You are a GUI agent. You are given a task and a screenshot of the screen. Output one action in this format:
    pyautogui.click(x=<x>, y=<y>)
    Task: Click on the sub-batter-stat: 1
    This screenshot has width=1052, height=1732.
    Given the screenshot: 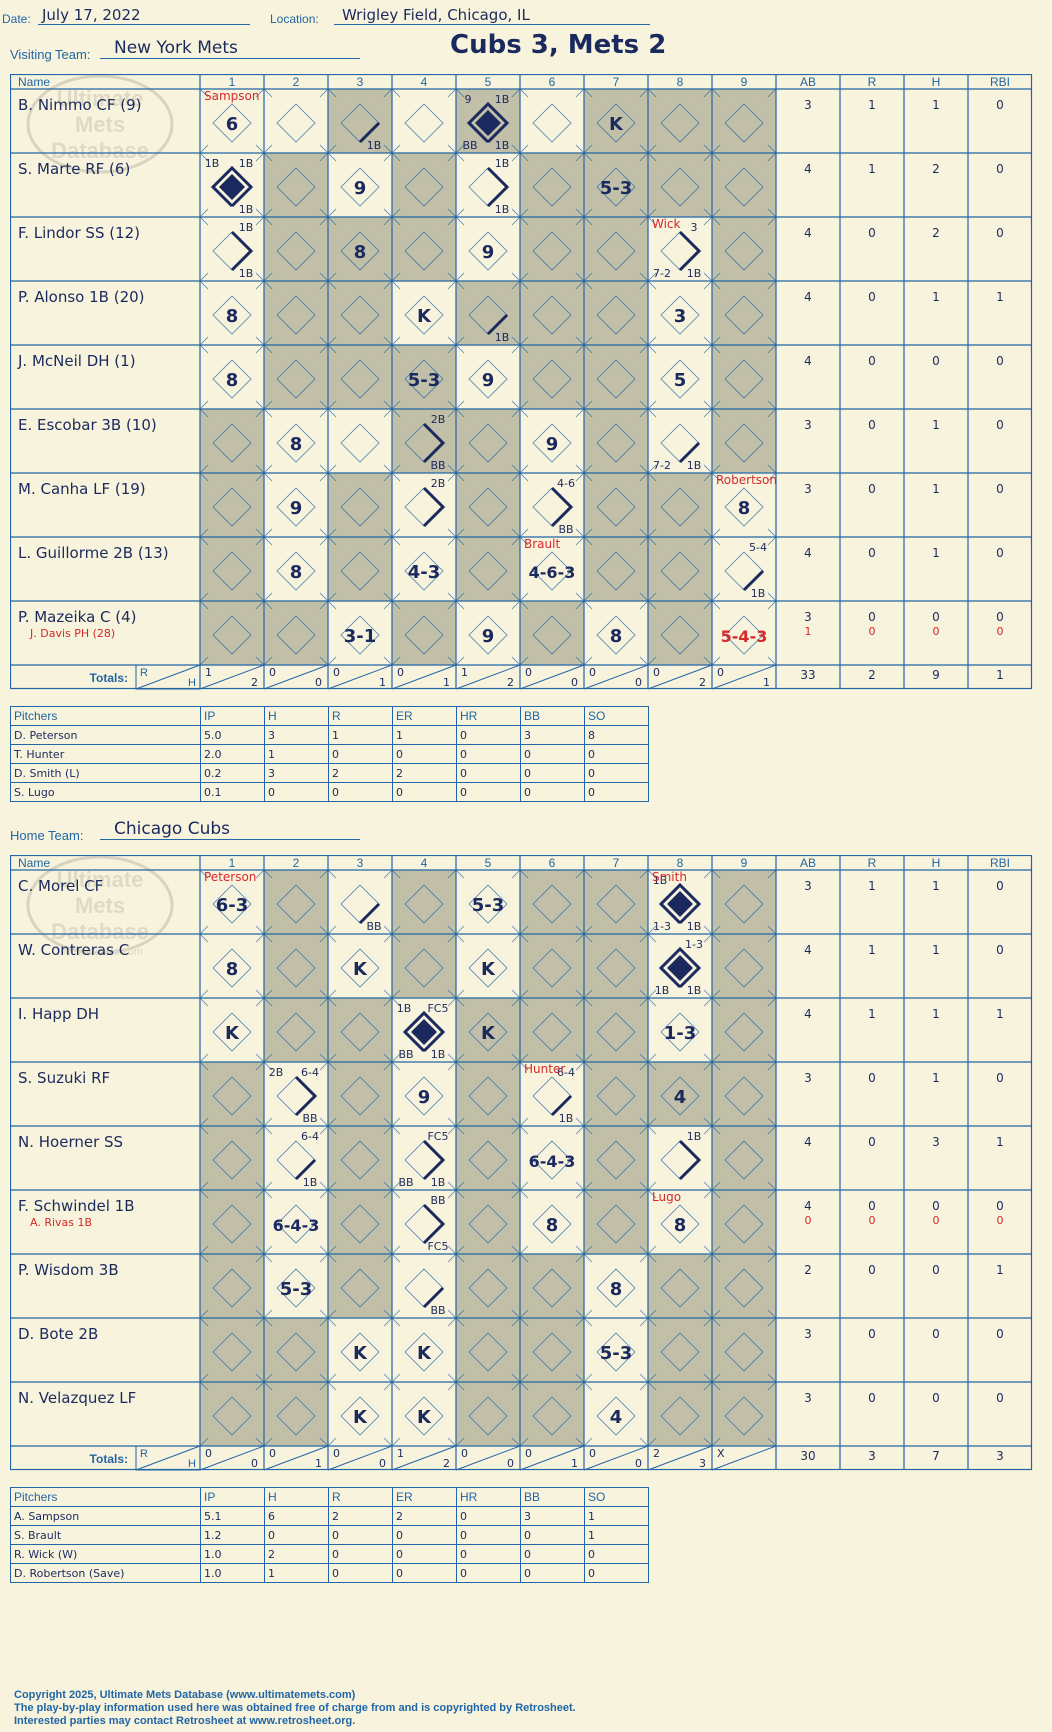 What is the action you would take?
    pyautogui.click(x=808, y=631)
    